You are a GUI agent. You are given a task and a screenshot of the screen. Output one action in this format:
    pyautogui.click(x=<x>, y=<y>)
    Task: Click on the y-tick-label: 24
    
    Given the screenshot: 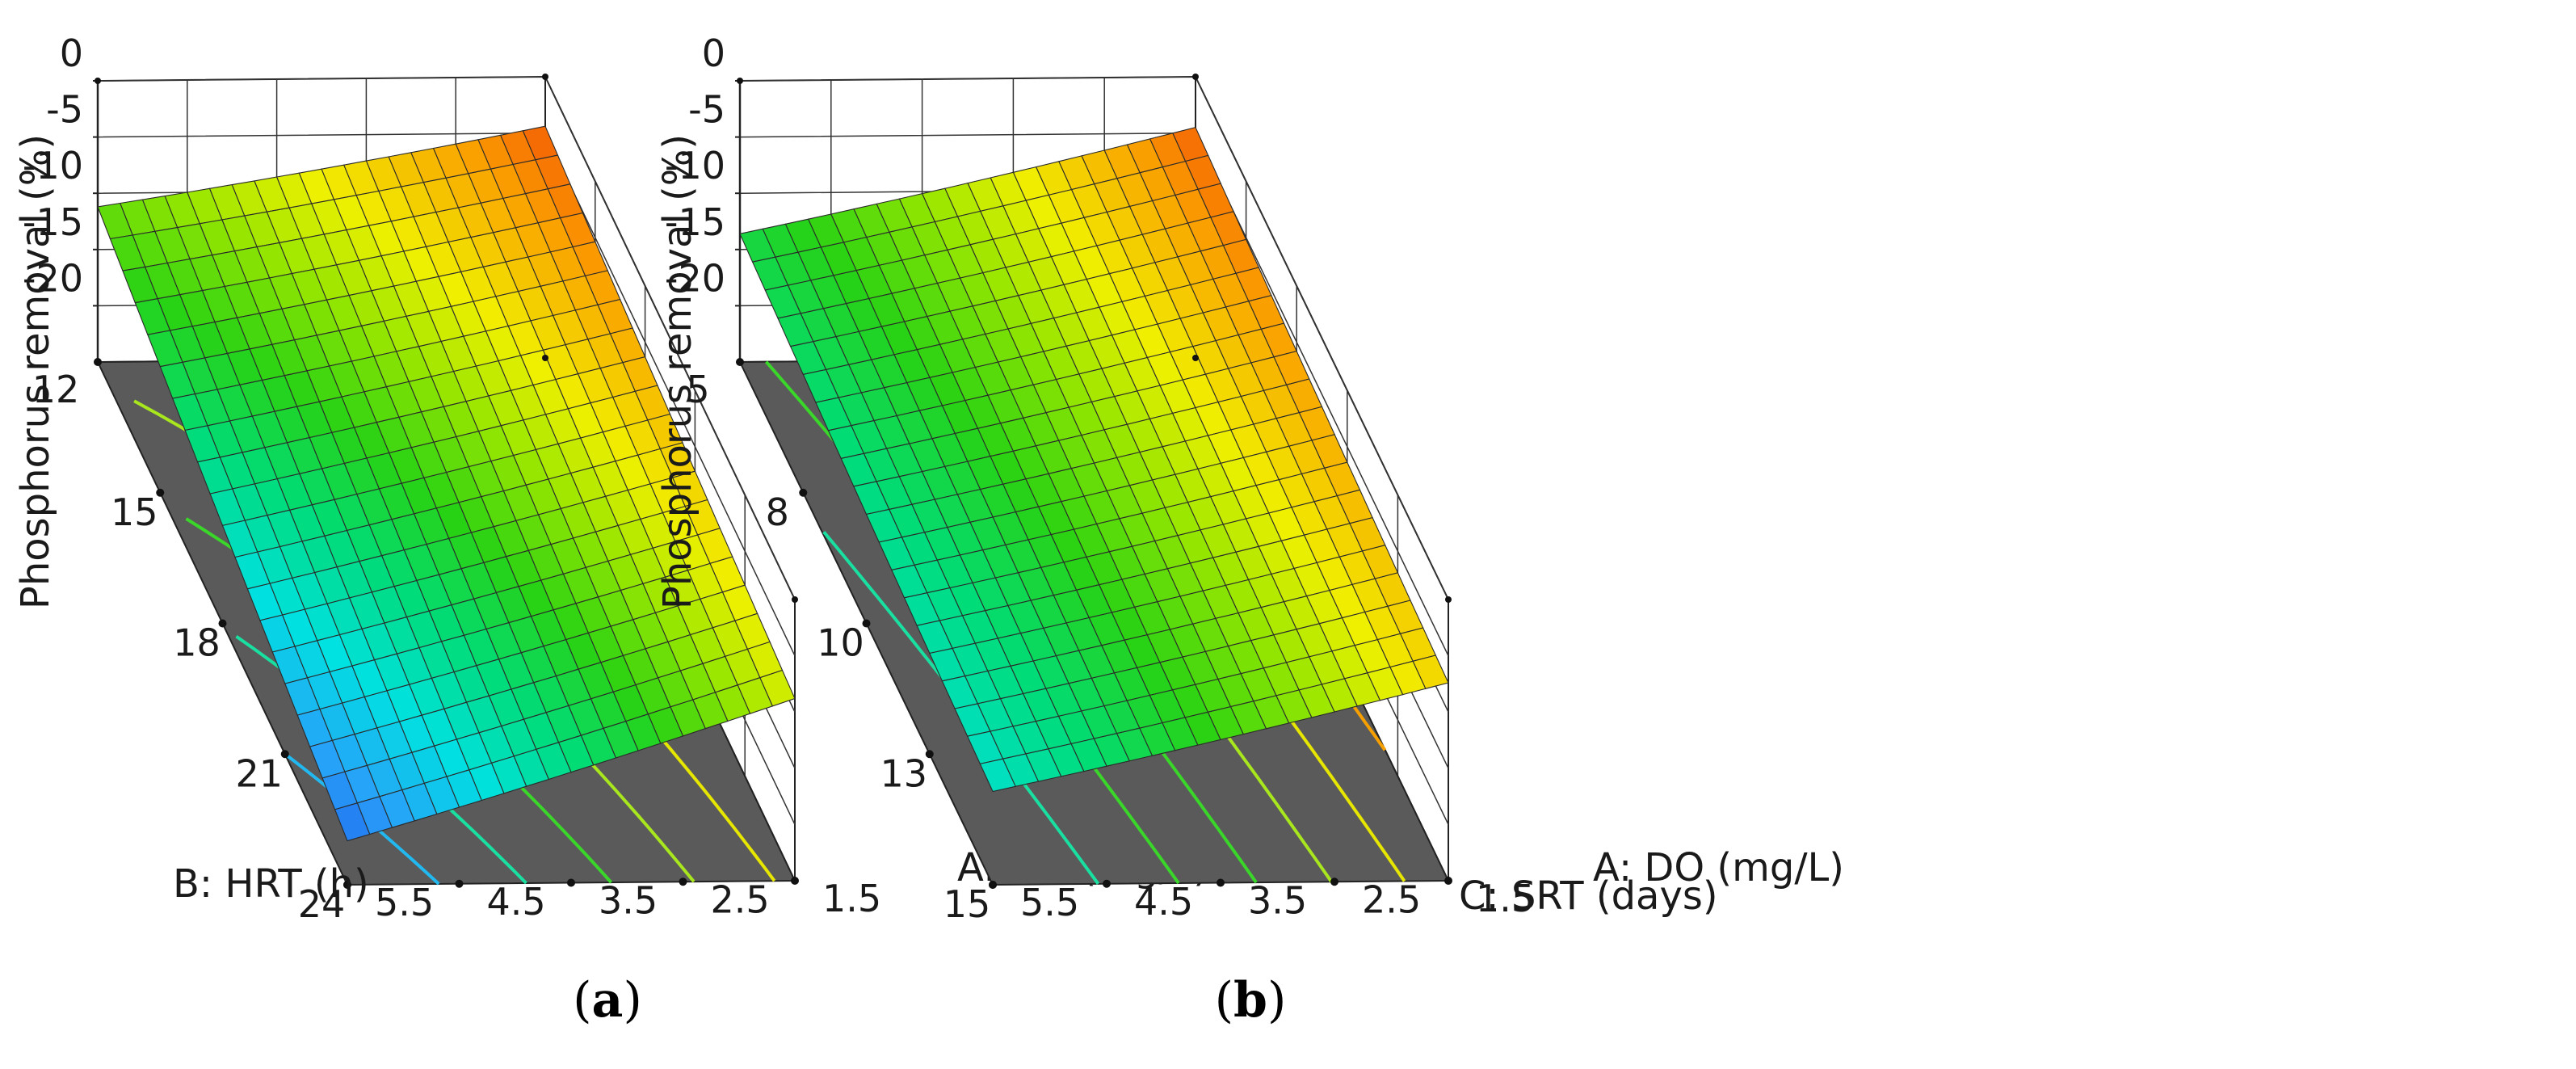 What is the action you would take?
    pyautogui.click(x=322, y=904)
    